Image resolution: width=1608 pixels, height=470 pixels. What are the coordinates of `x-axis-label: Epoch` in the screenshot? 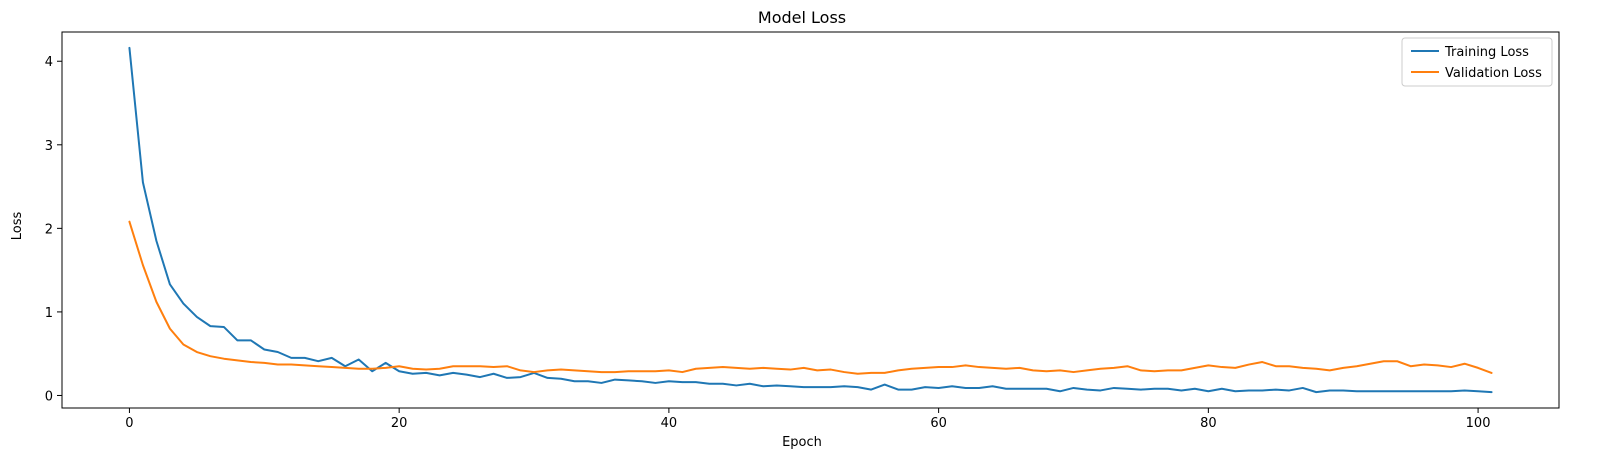 It's located at (802, 442).